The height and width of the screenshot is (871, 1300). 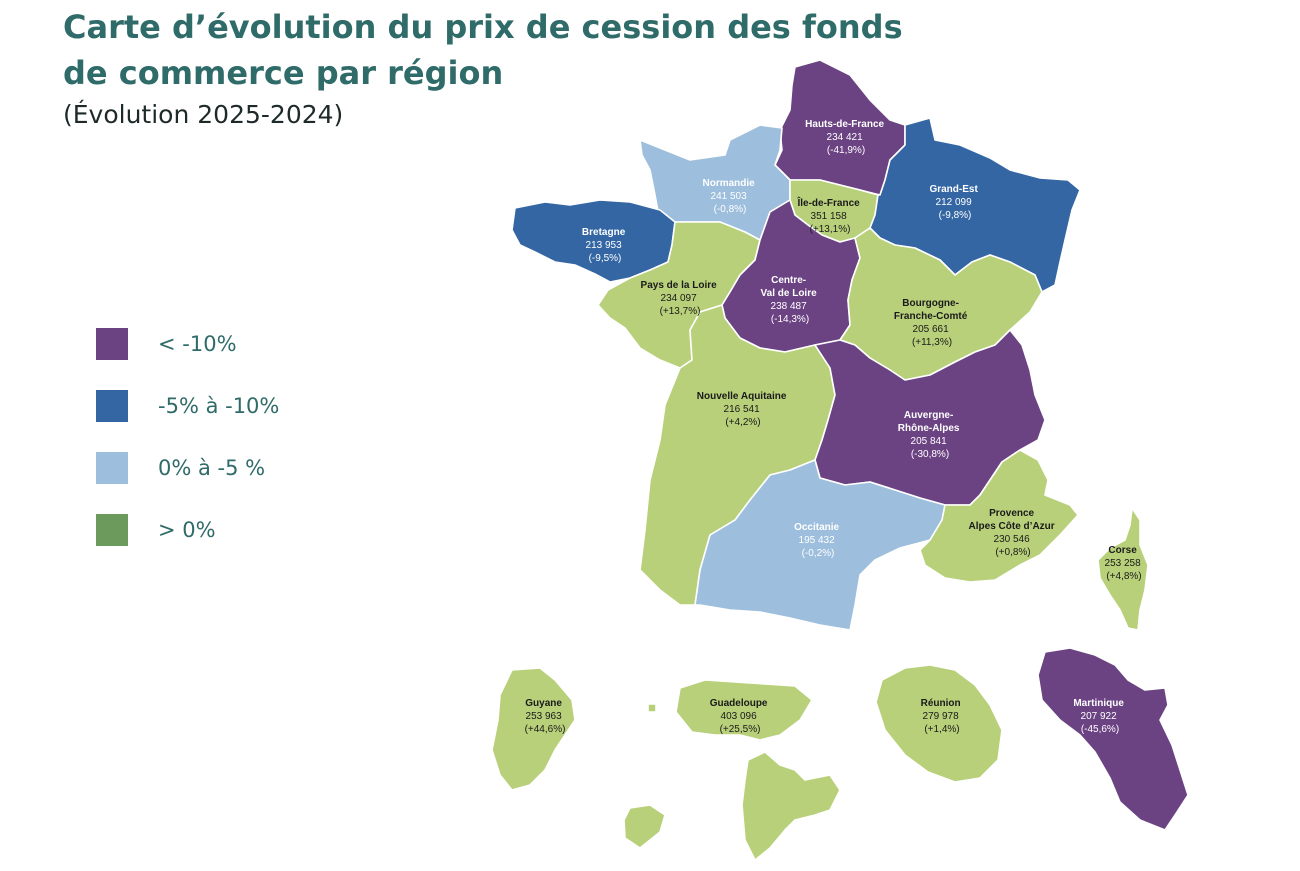 What do you see at coordinates (930, 435) in the screenshot?
I see `label-auvergne-rhone-alpes: Auvergne- Rhône-Alpes 205 841 (-30,8%)` at bounding box center [930, 435].